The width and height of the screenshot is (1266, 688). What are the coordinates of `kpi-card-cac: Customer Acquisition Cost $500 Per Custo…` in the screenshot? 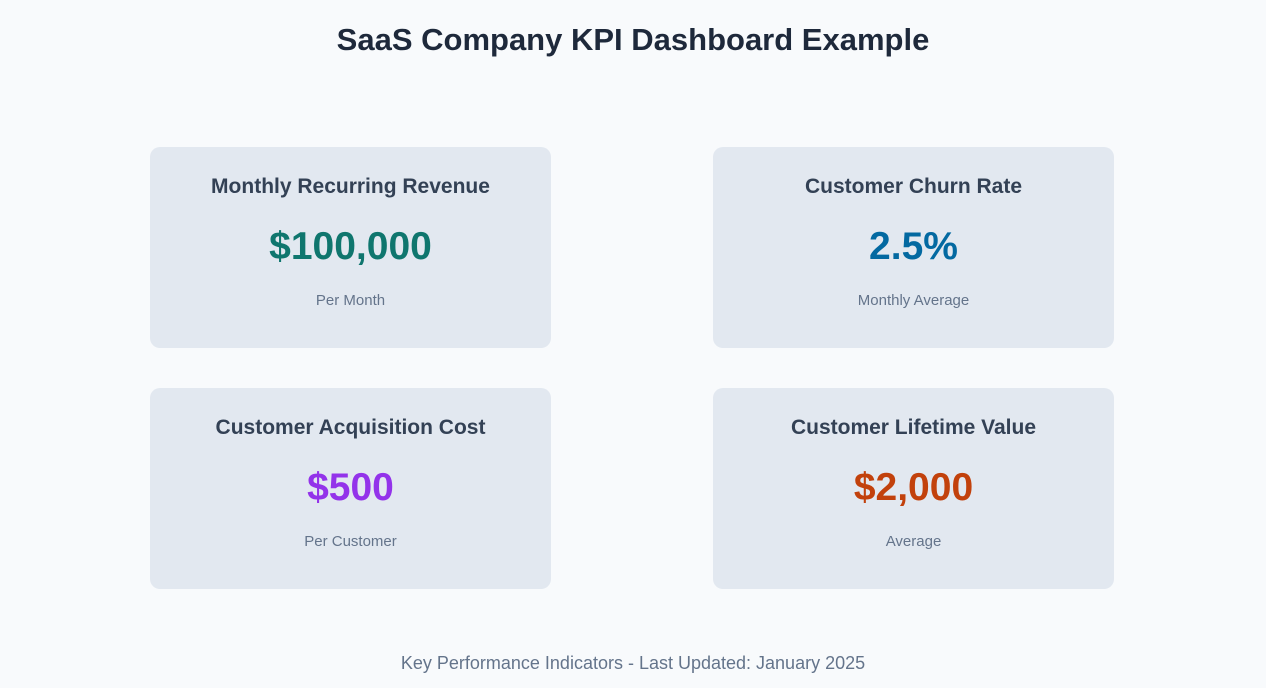 It's located at (350, 488).